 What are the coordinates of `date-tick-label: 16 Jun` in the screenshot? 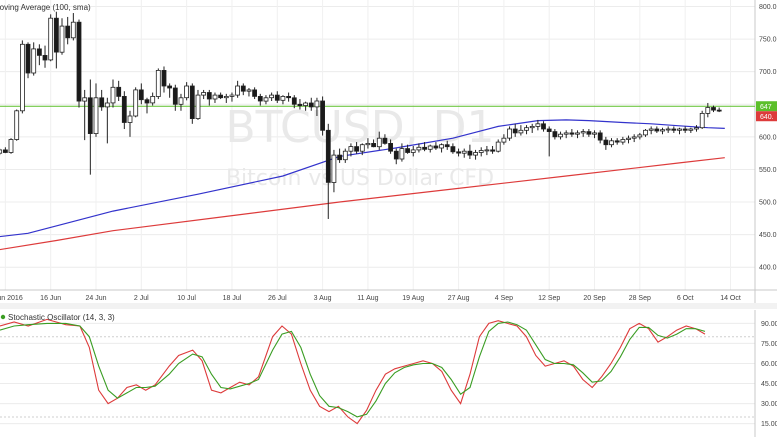 It's located at (50, 298).